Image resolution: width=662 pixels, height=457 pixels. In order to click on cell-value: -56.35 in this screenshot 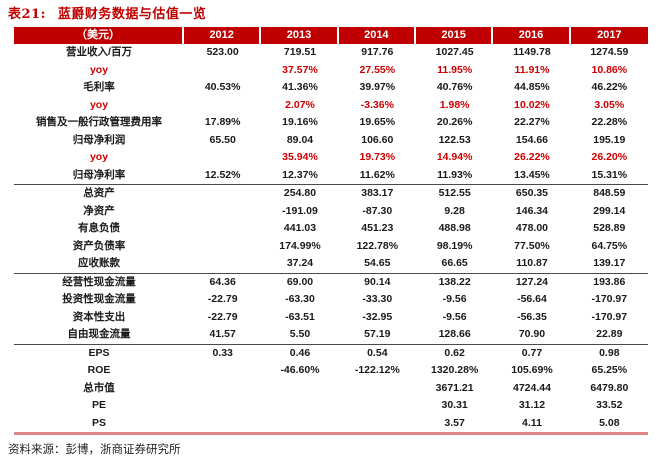, I will do `click(532, 316)`.